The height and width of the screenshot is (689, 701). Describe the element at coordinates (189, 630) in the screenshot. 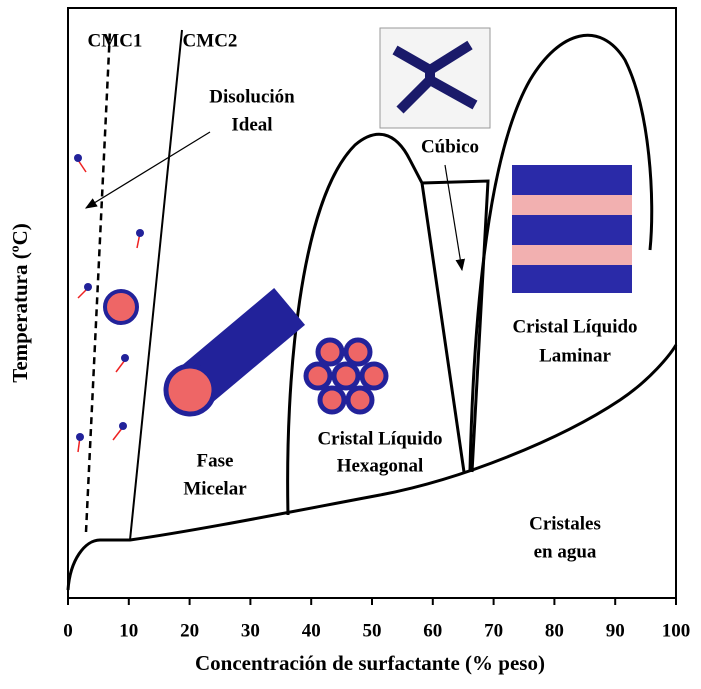

I see `x-tick-label: 20` at that location.